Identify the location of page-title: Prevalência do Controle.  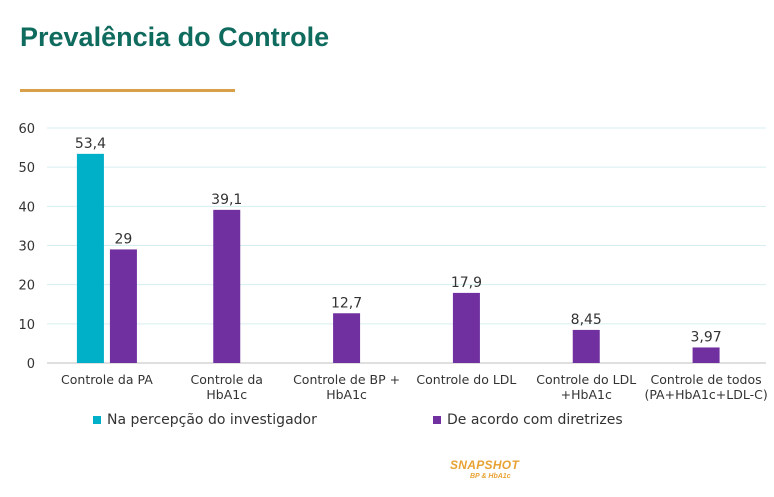
(175, 37).